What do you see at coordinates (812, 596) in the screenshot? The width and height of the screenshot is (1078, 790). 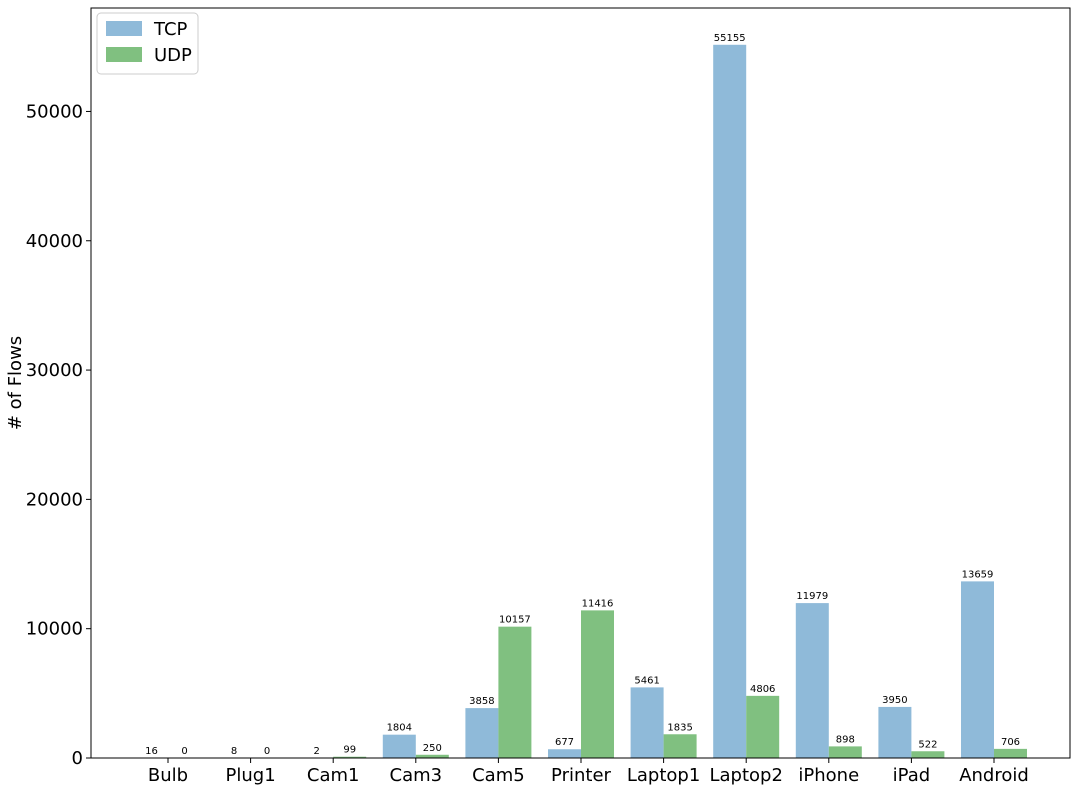 I see `data-label-tcp-iphone: 11979` at bounding box center [812, 596].